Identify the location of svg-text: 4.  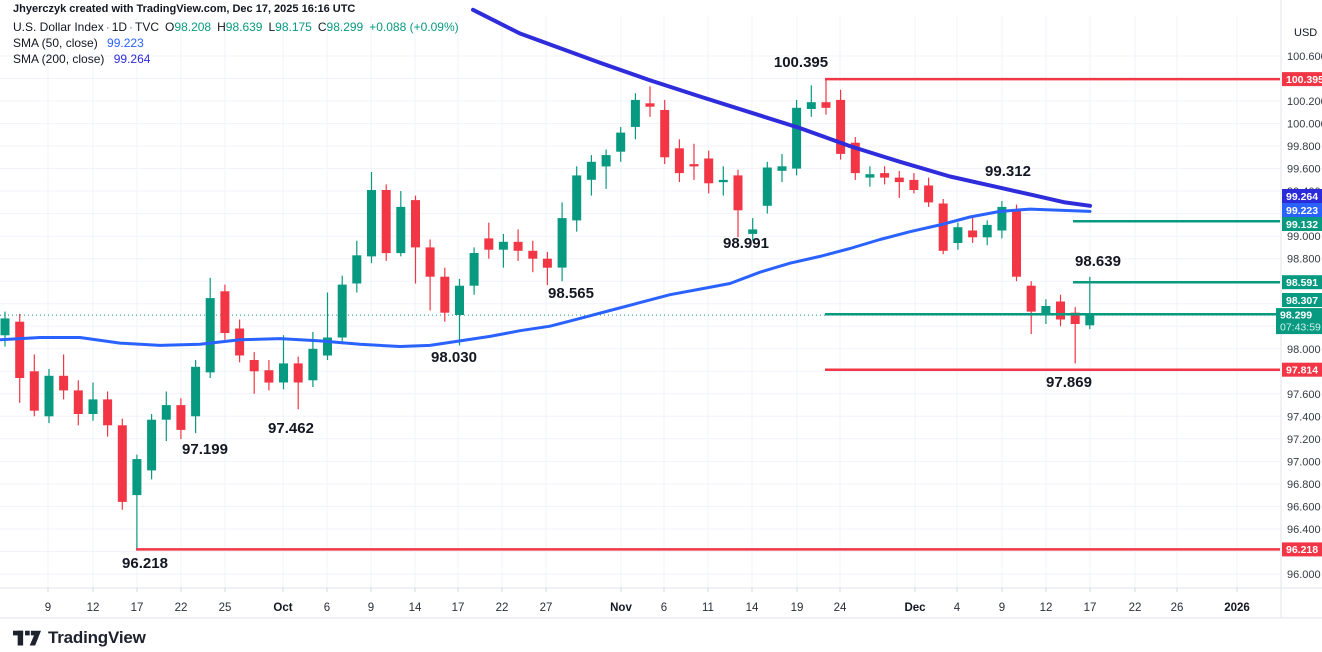
(957, 608).